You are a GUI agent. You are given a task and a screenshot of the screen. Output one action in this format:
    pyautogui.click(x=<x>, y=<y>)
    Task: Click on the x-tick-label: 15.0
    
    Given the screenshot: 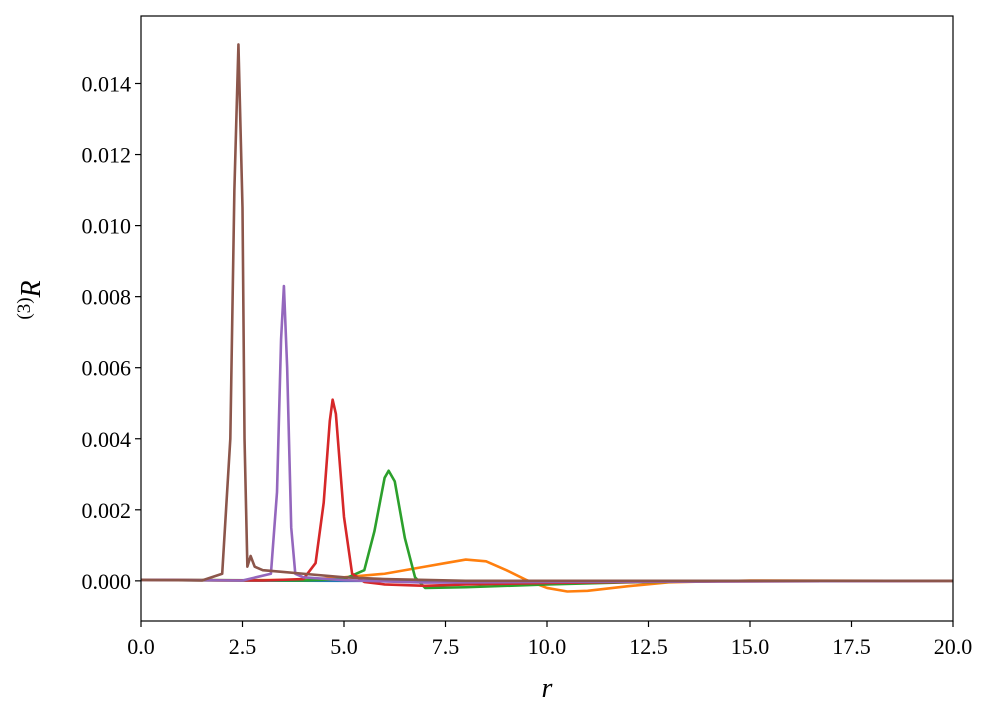 What is the action you would take?
    pyautogui.click(x=750, y=646)
    